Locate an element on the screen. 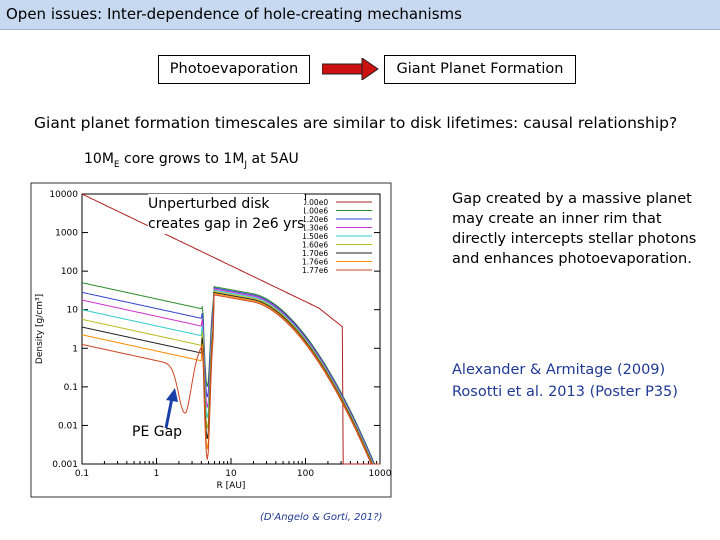 This screenshot has width=720, height=540. annotation-line: Unperturbed disk is located at coordinates (209, 204).